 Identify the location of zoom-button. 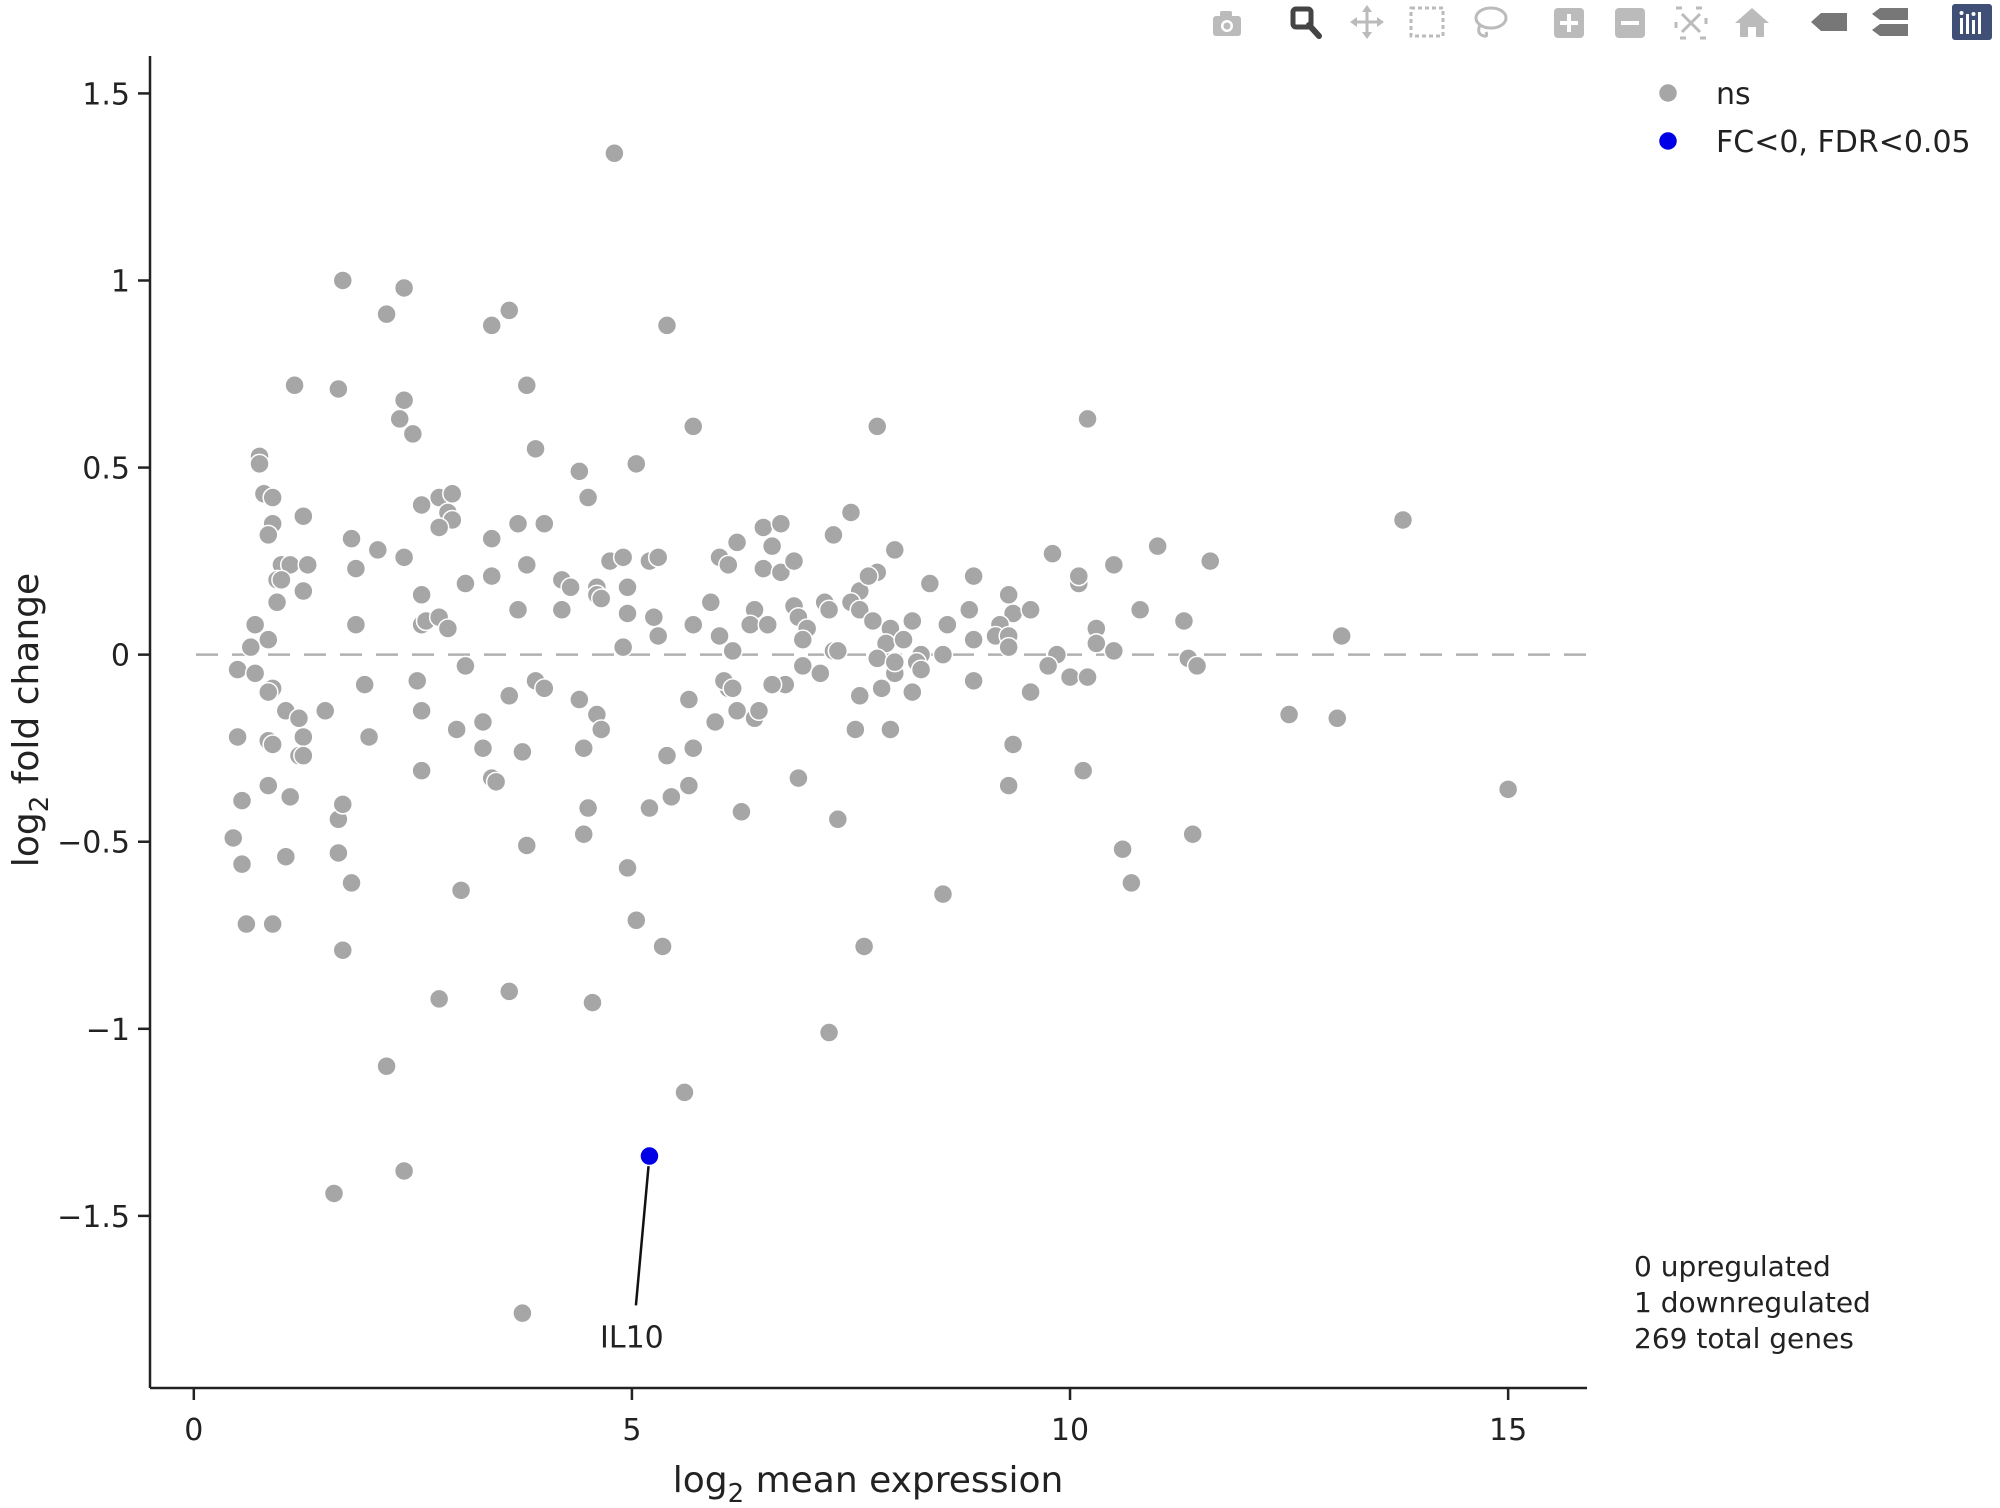
(1306, 22).